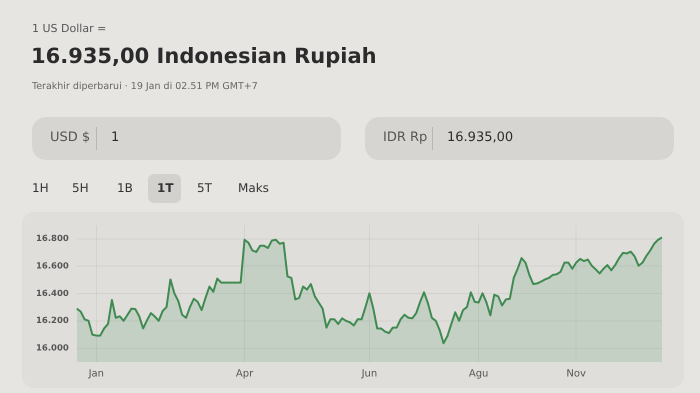 The image size is (700, 393). I want to click on text: 5H, so click(80, 188).